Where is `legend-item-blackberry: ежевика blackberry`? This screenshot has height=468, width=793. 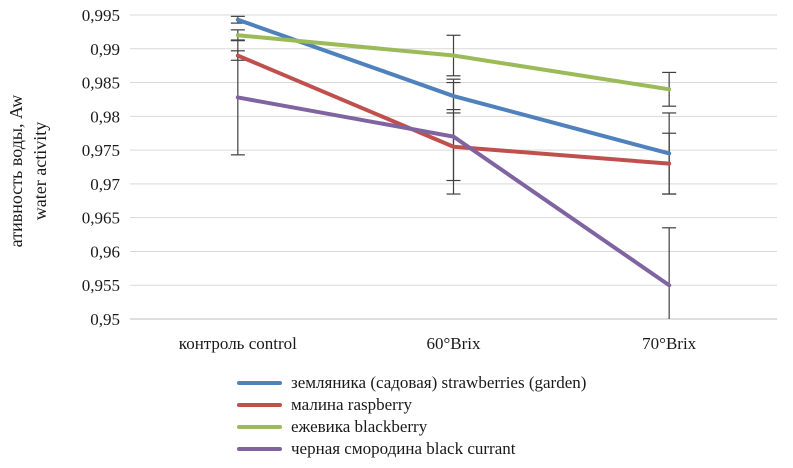 legend-item-blackberry: ежевика blackberry is located at coordinates (411, 427).